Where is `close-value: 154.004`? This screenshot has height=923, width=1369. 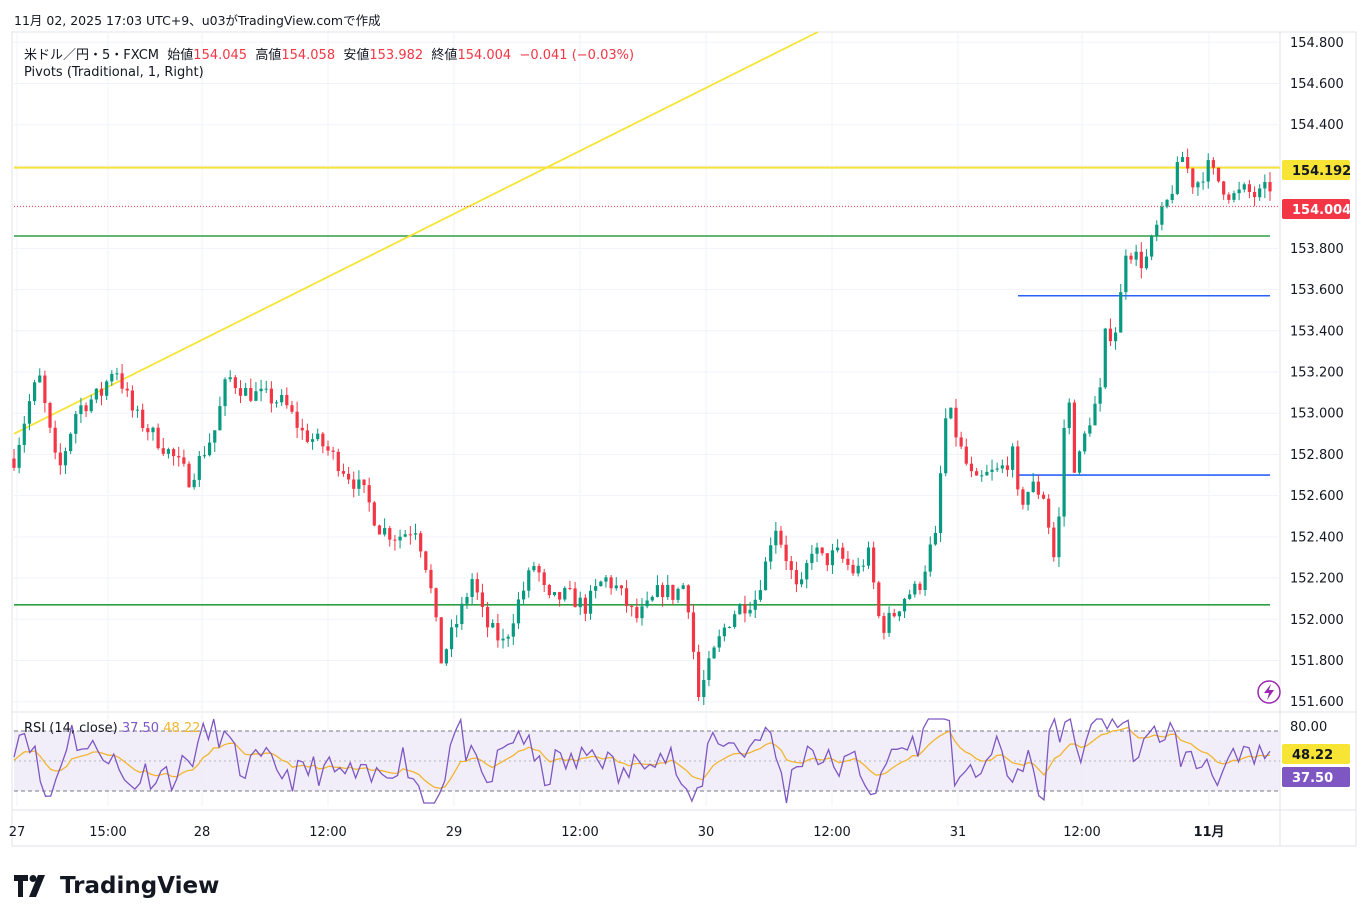
close-value: 154.004 is located at coordinates (484, 55).